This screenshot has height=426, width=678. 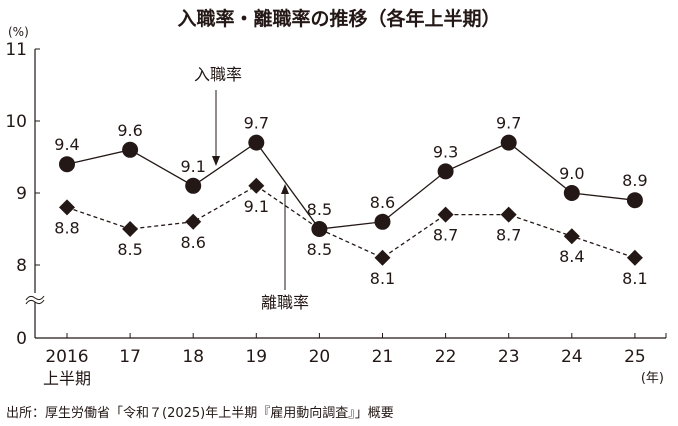 I want to click on x-tick-label: 17, so click(x=130, y=357).